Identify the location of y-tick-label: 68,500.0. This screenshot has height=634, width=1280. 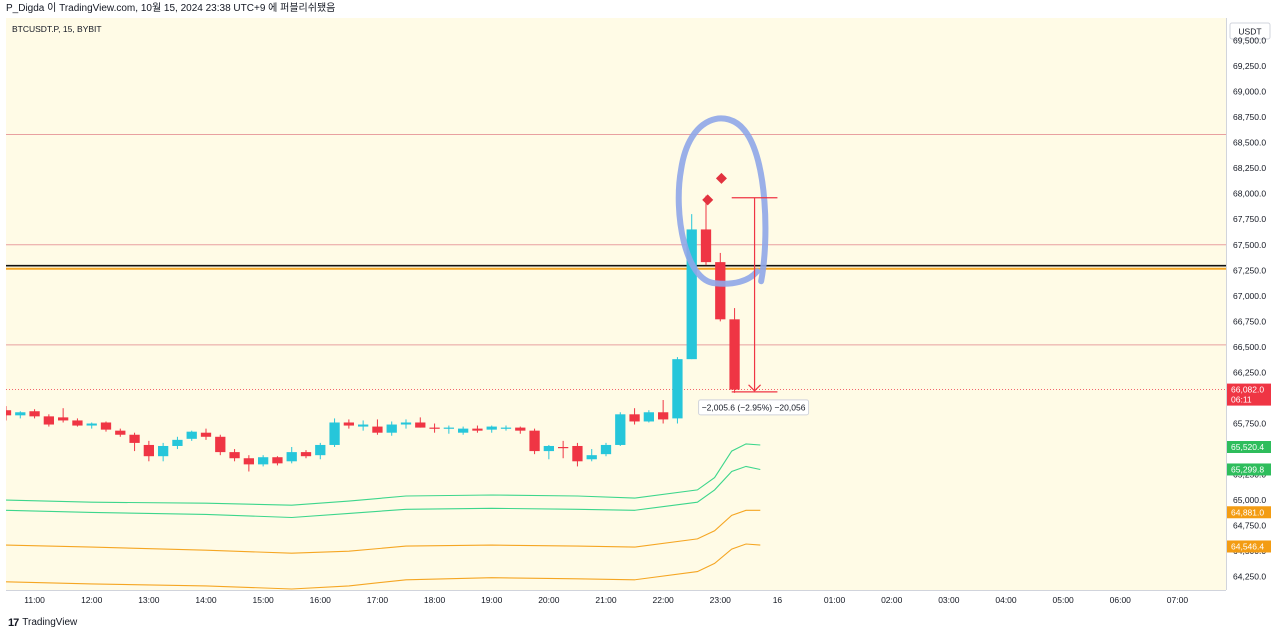
(1249, 143).